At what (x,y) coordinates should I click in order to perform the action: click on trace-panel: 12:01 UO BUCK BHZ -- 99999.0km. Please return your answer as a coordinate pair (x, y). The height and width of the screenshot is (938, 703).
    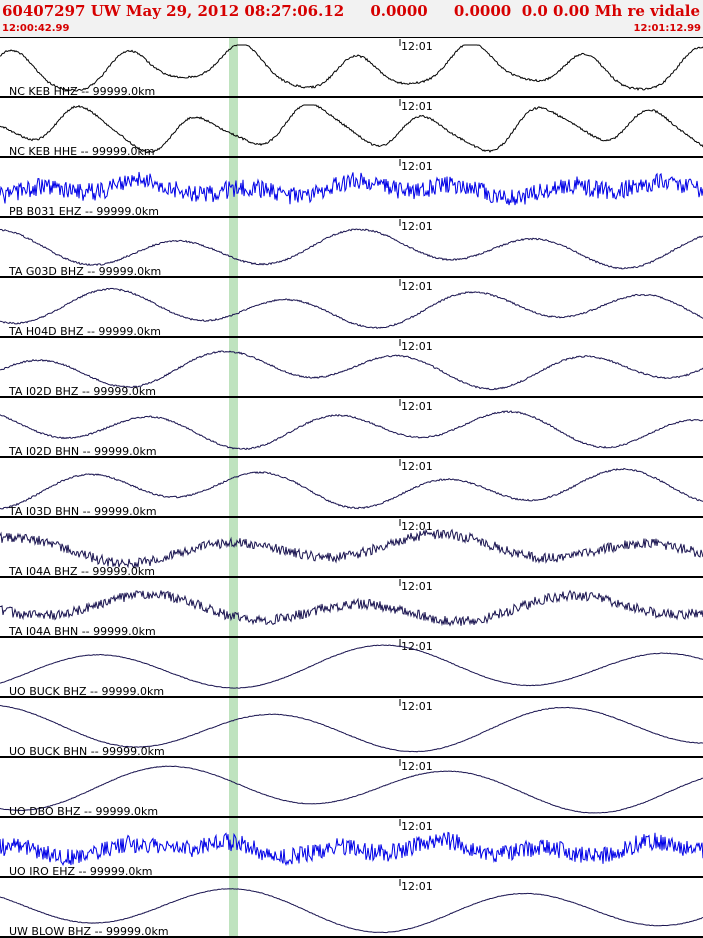
    Looking at the image, I should click on (351, 667).